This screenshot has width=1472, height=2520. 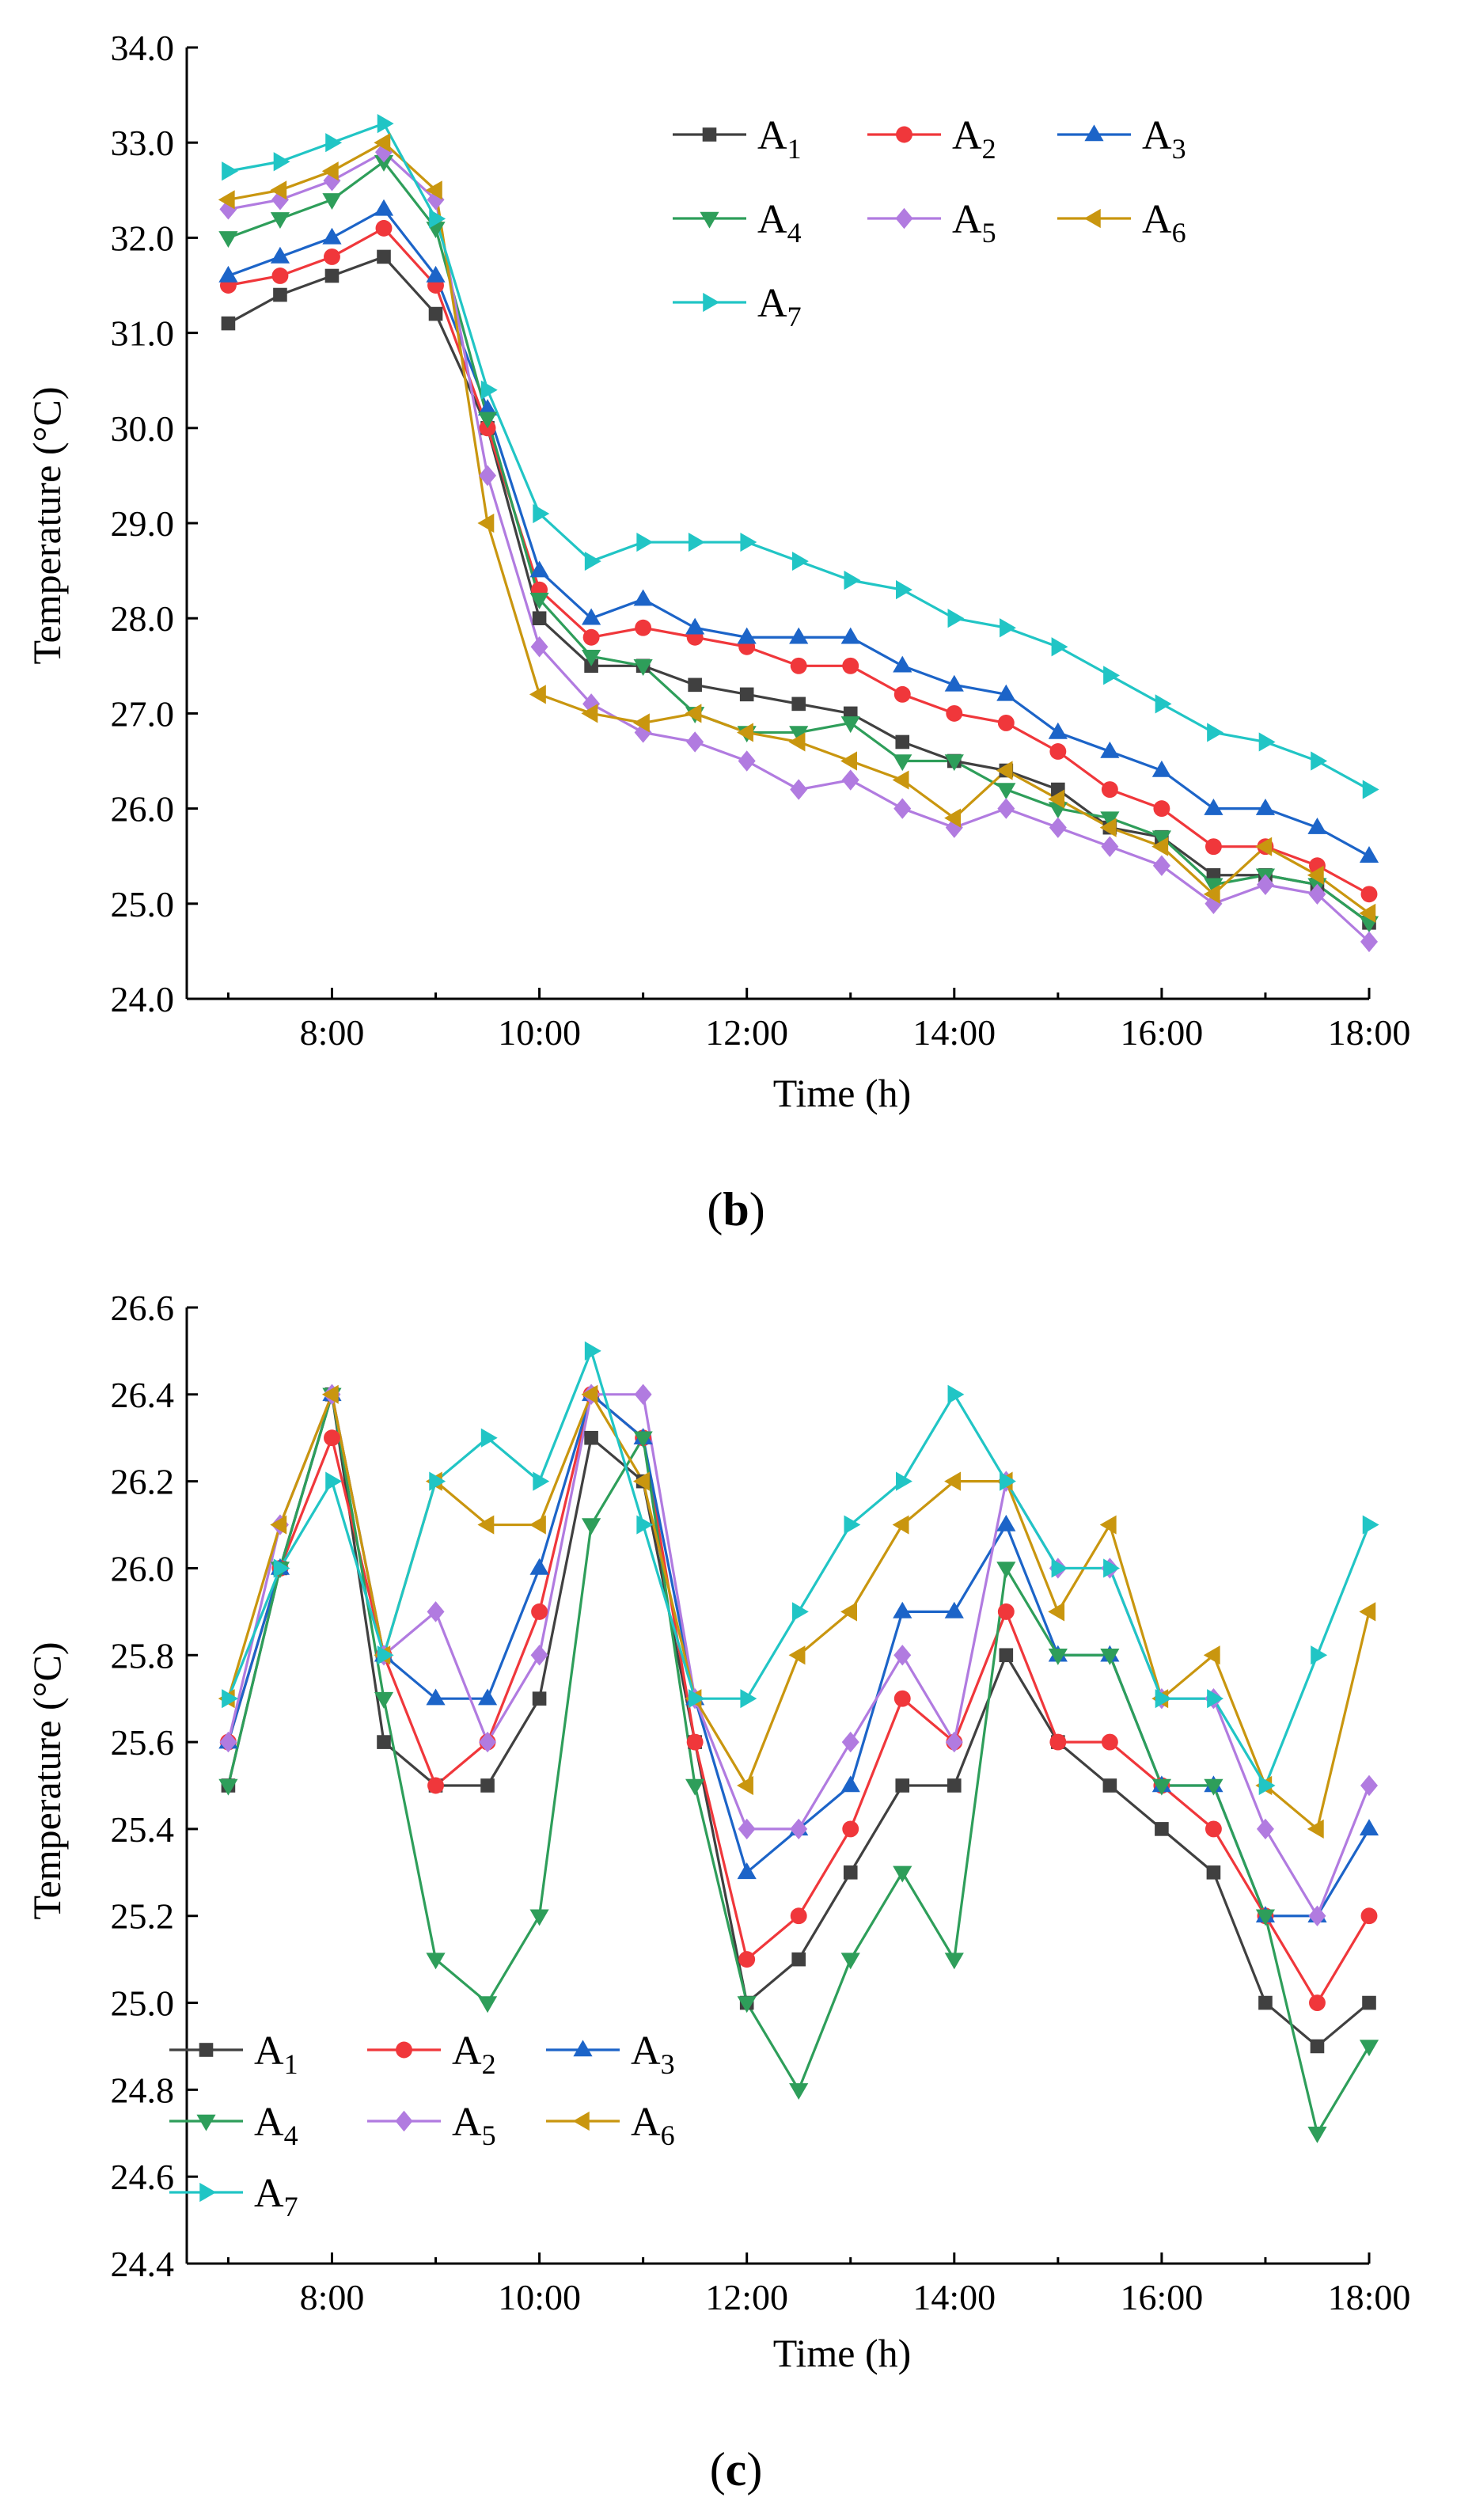 What do you see at coordinates (746, 1032) in the screenshot?
I see `x-tick-label: 12:00` at bounding box center [746, 1032].